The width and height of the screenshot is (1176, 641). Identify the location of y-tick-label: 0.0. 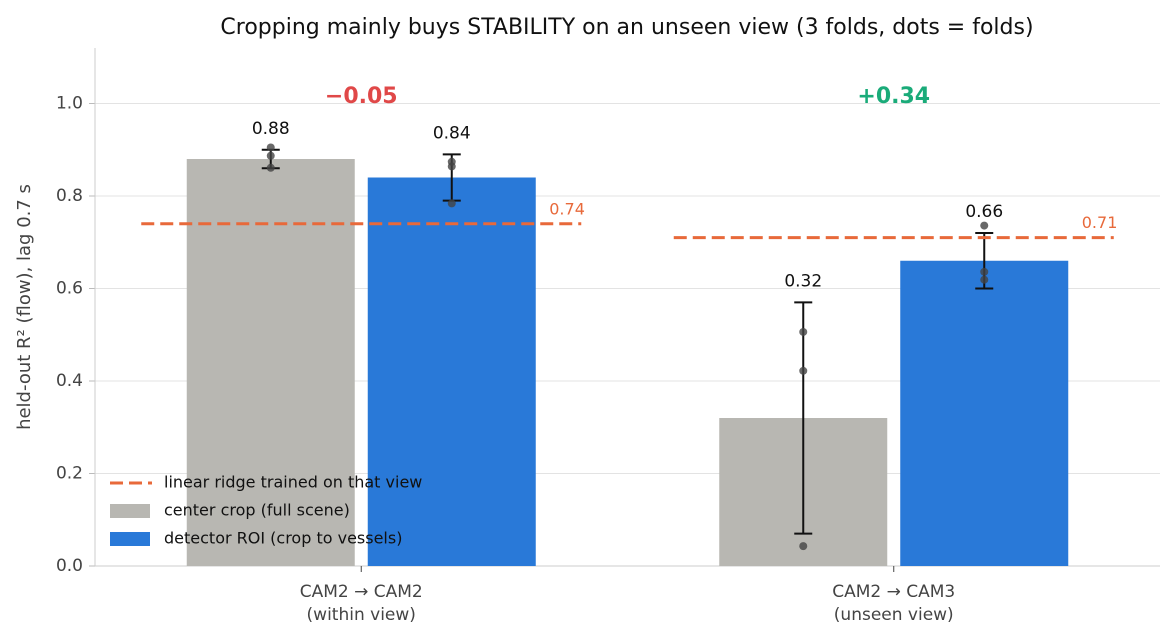
(69, 566).